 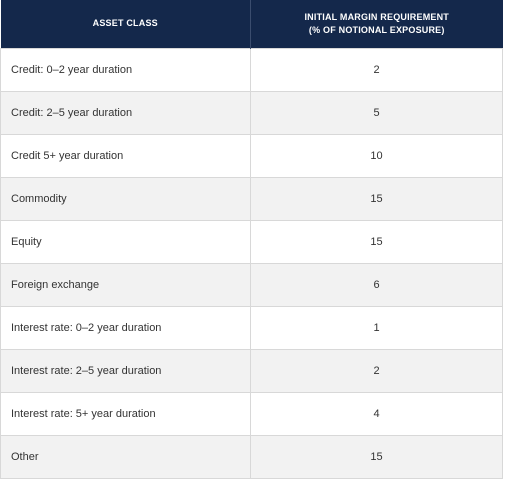 I want to click on table-row: Foreign exchange 6, so click(x=251, y=284).